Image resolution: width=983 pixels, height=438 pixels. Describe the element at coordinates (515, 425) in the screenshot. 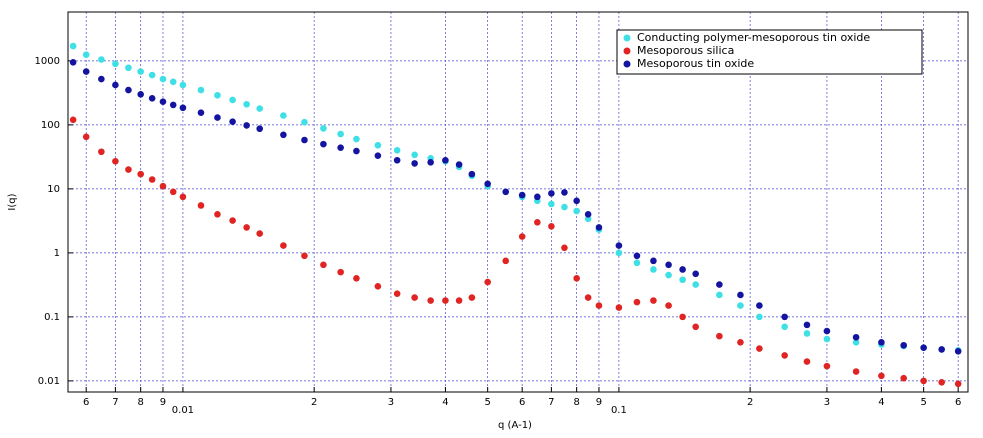

I see `x-axis-label: q (A-1)` at that location.